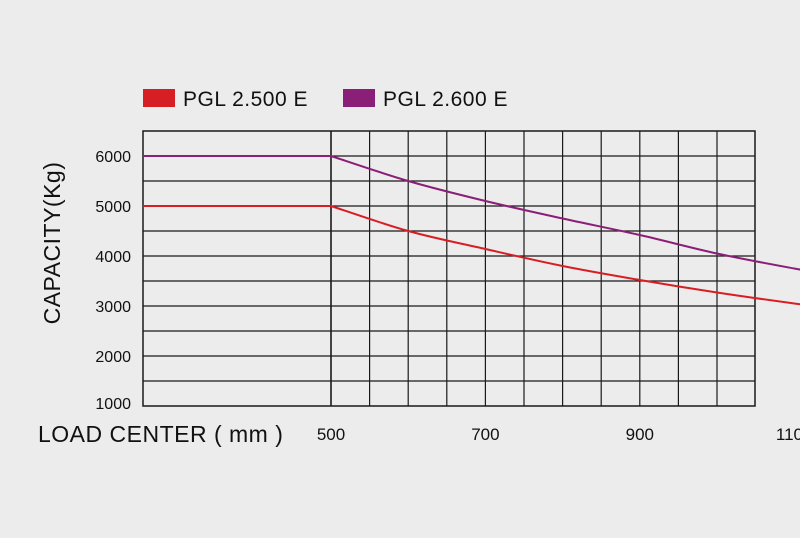 This screenshot has width=800, height=538. Describe the element at coordinates (331, 434) in the screenshot. I see `x-tick-label: 500` at that location.